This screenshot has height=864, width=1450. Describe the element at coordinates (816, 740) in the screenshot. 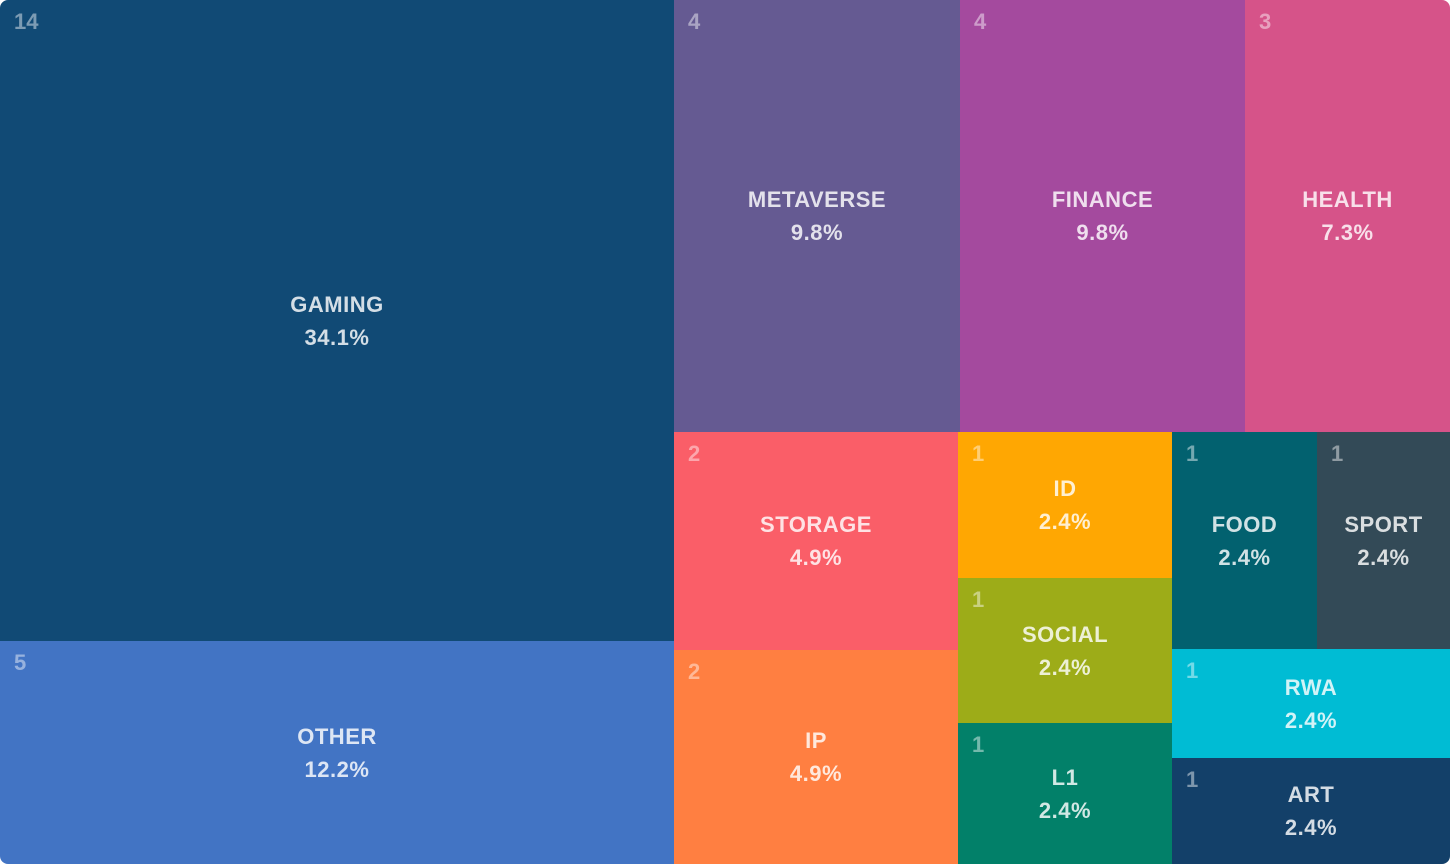

I see `tile-name: IP` at that location.